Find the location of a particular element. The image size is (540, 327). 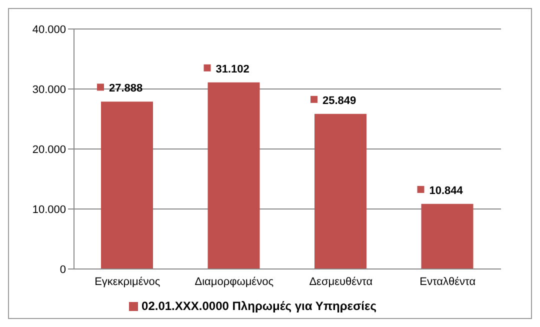

y-tick-label: 40.000 is located at coordinates (49, 30).